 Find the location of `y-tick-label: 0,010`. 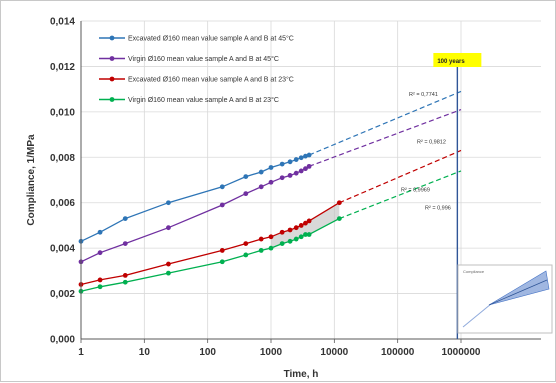

y-tick-label: 0,010 is located at coordinates (62, 112).